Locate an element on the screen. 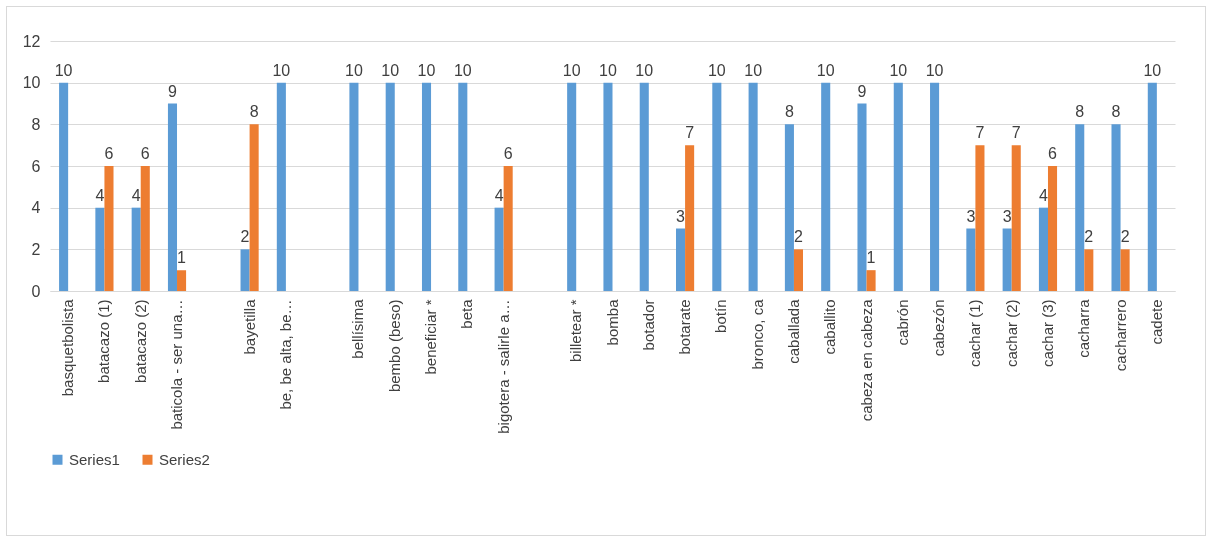 The height and width of the screenshot is (546, 1216). x-tick-label: bembo (beso) is located at coordinates (394, 346).